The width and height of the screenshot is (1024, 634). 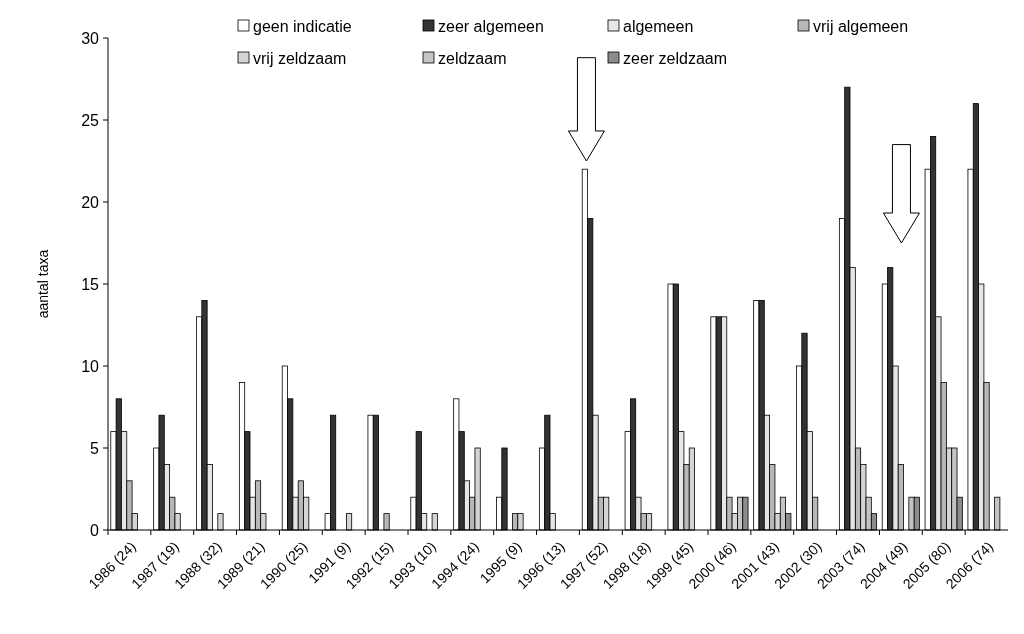 What do you see at coordinates (90, 284) in the screenshot?
I see `y-tick-label: 15` at bounding box center [90, 284].